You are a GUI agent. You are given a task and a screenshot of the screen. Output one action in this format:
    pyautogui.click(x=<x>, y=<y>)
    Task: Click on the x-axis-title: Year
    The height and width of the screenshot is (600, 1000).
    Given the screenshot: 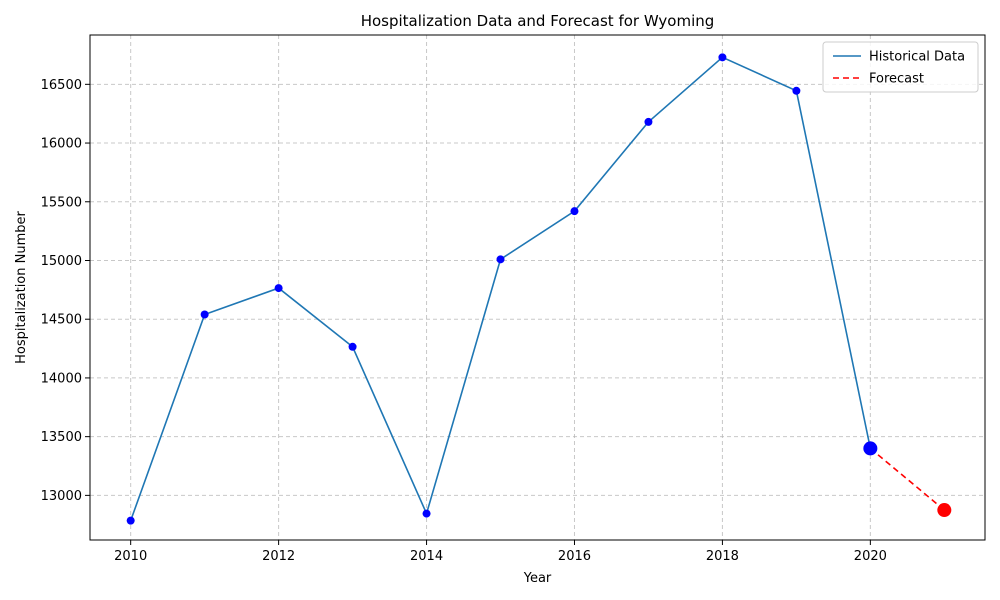 What is the action you would take?
    pyautogui.click(x=537, y=578)
    